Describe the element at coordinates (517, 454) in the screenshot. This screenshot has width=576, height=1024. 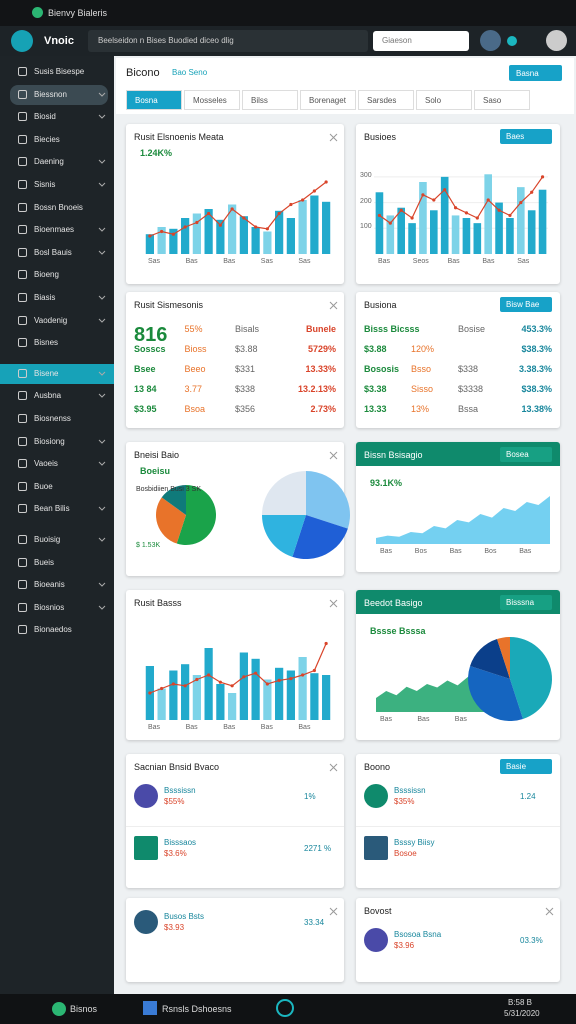
I see `card-button-label: Bosea` at that location.